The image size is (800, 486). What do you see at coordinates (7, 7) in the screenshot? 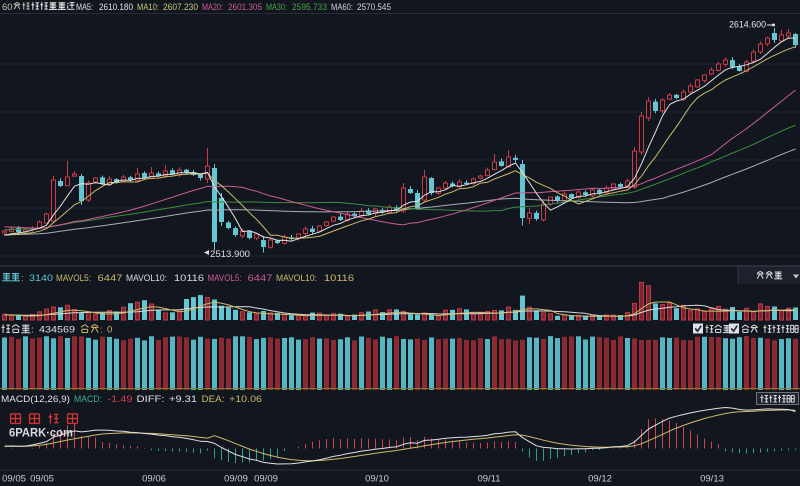
I see `svg-text: 60` at bounding box center [7, 7].